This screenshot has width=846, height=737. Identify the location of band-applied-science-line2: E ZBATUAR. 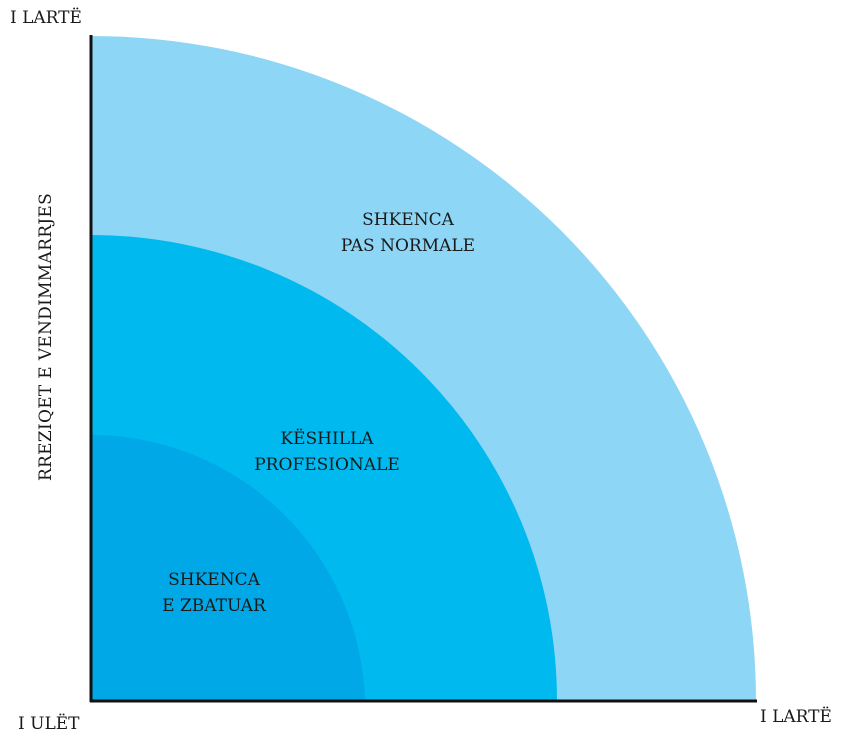
(214, 606).